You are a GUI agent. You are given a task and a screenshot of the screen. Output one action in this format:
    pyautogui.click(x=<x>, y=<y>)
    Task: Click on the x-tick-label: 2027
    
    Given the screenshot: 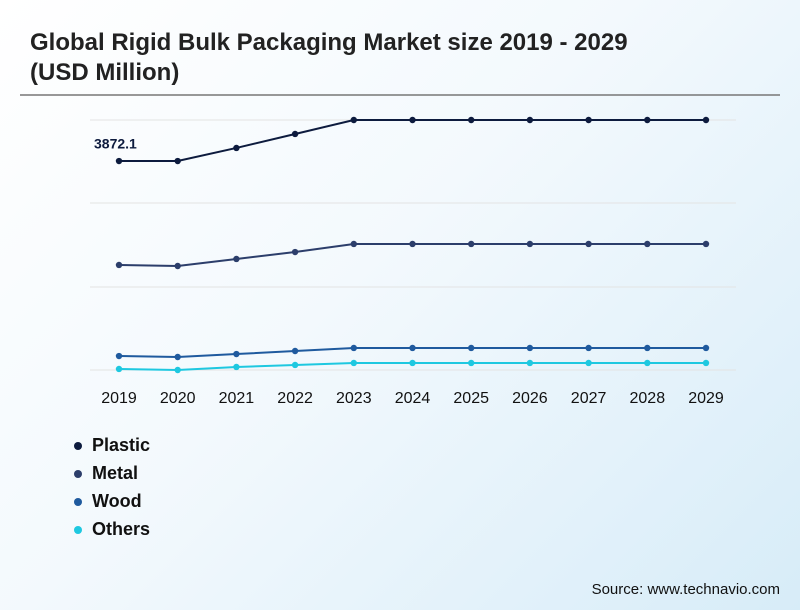 What is the action you would take?
    pyautogui.click(x=589, y=398)
    